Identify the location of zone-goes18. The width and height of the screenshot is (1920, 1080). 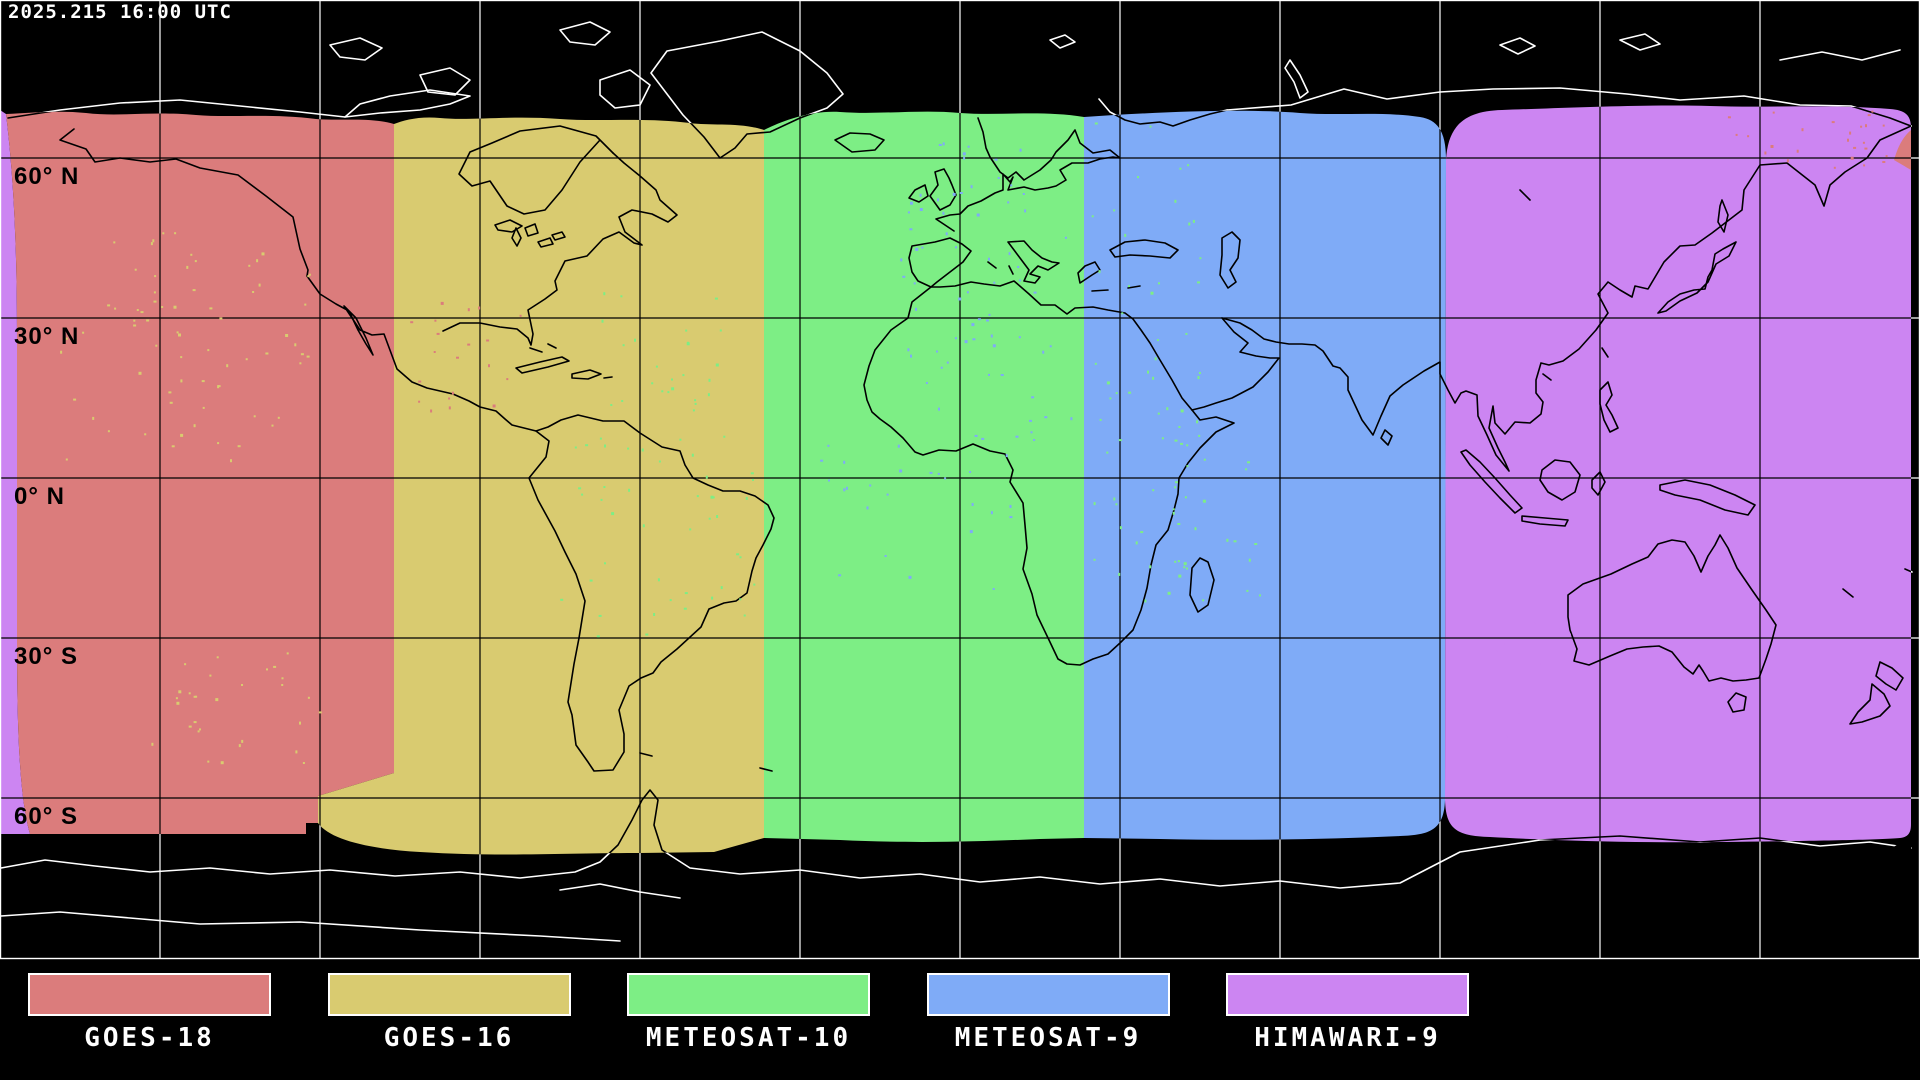
(200, 473).